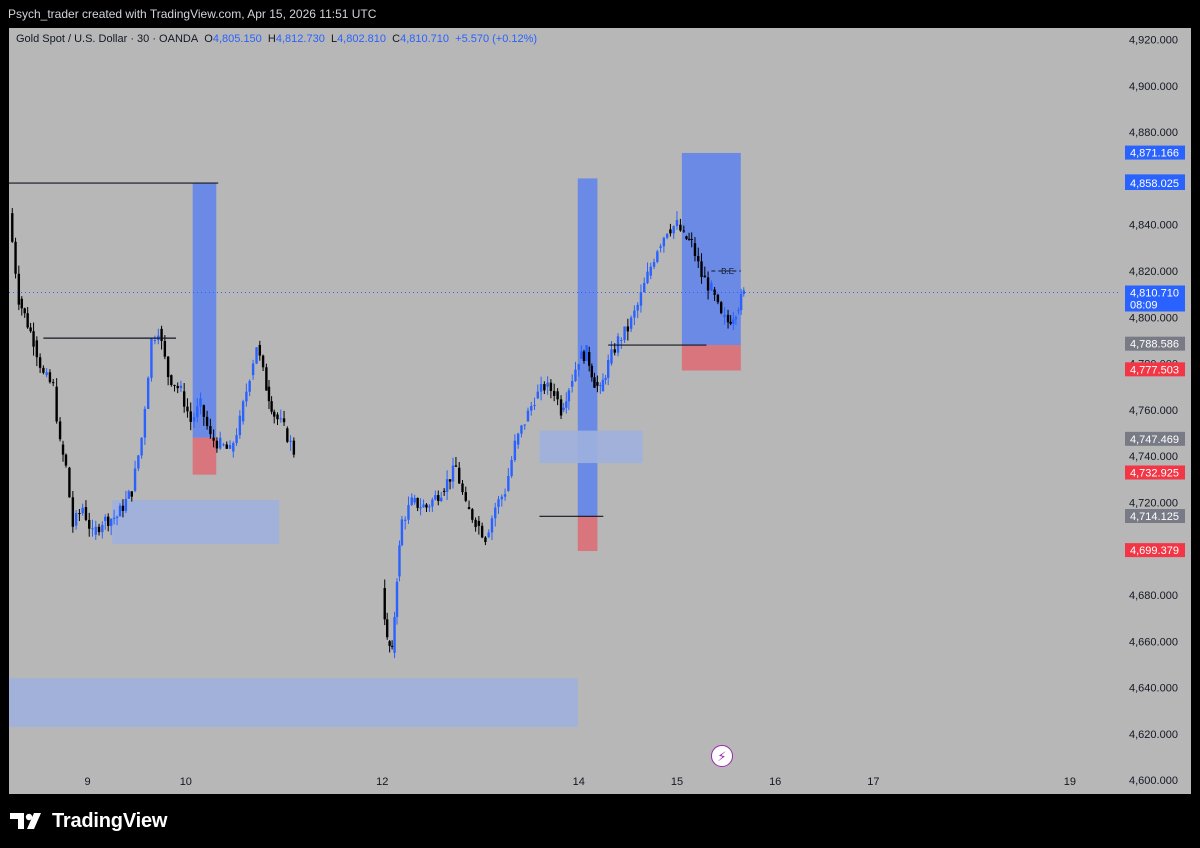 The image size is (1200, 848). Describe the element at coordinates (1153, 87) in the screenshot. I see `y-tick-label: 4,900.000` at that location.